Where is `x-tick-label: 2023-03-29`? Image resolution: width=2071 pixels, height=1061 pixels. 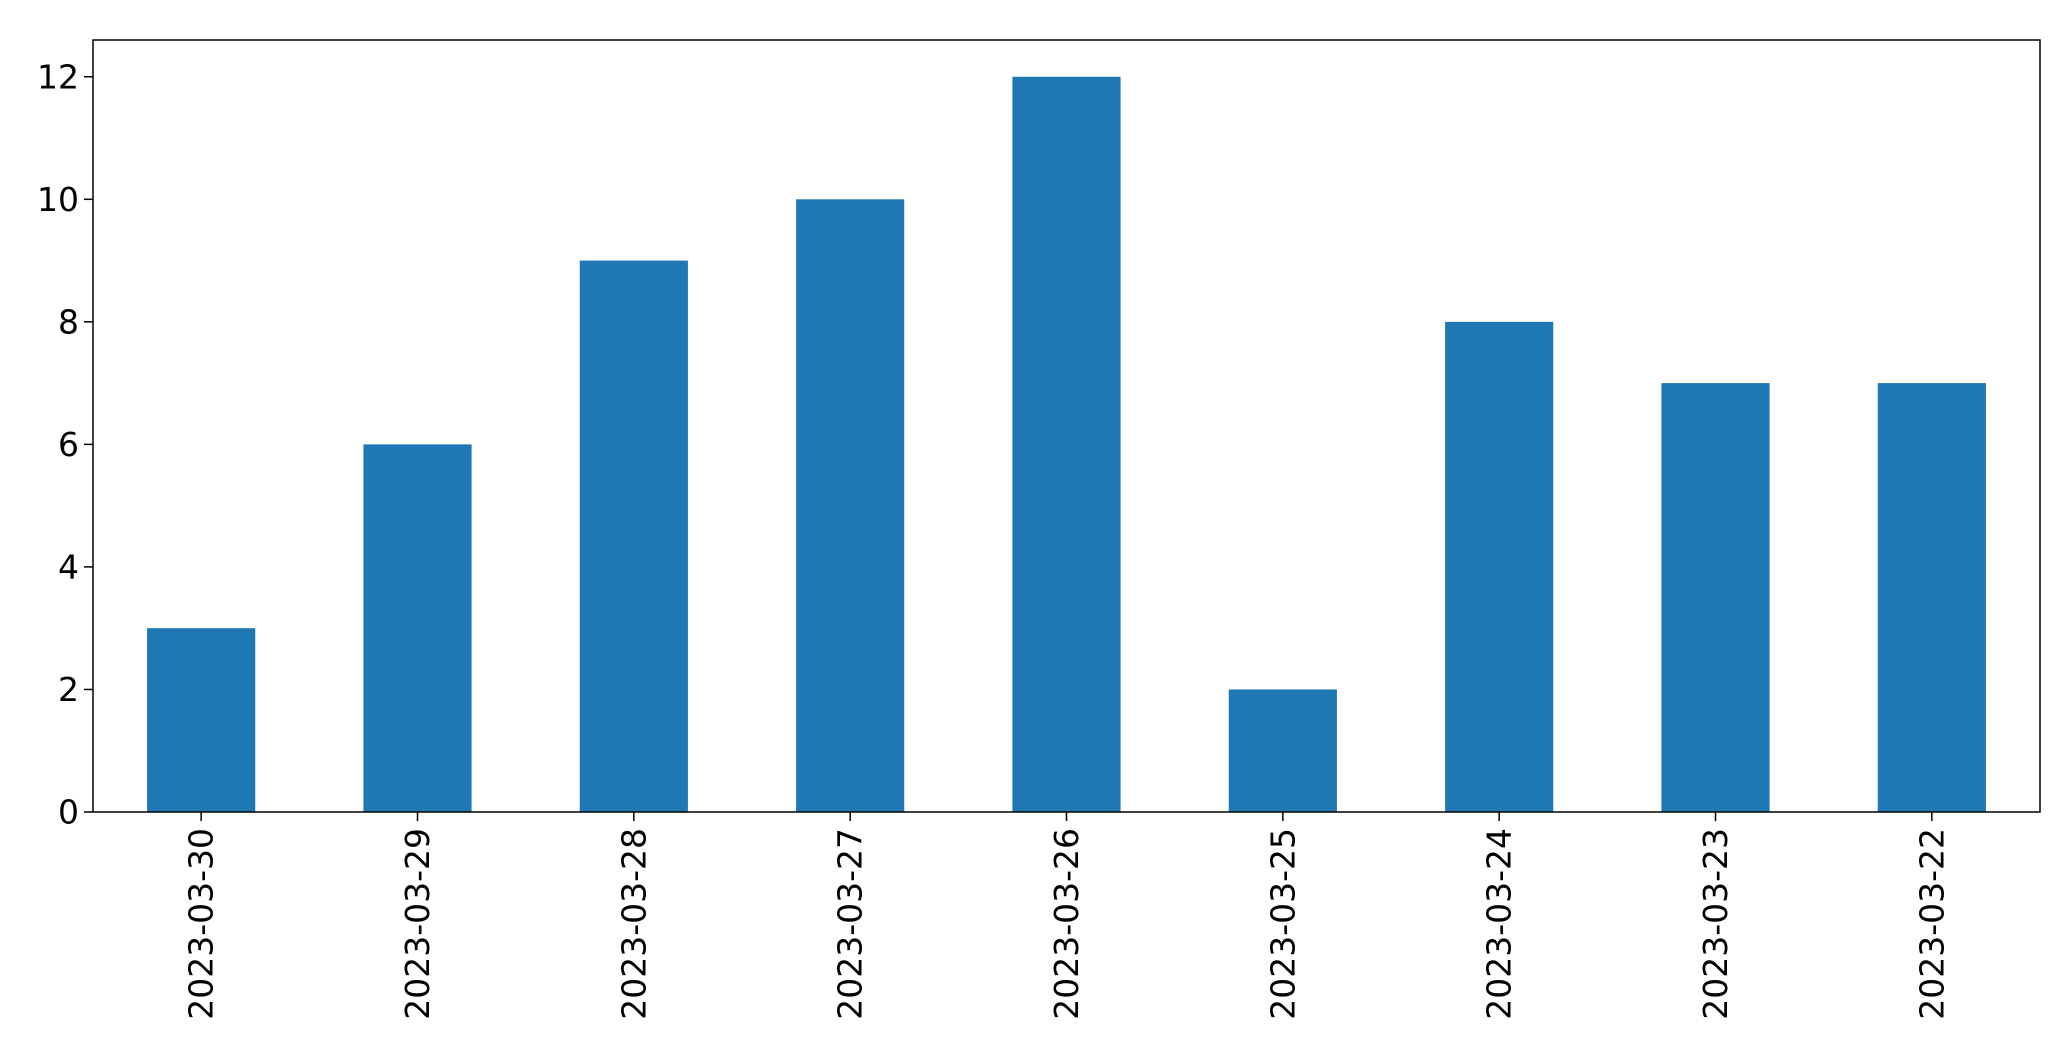
x-tick-label: 2023-03-29 is located at coordinates (417, 924).